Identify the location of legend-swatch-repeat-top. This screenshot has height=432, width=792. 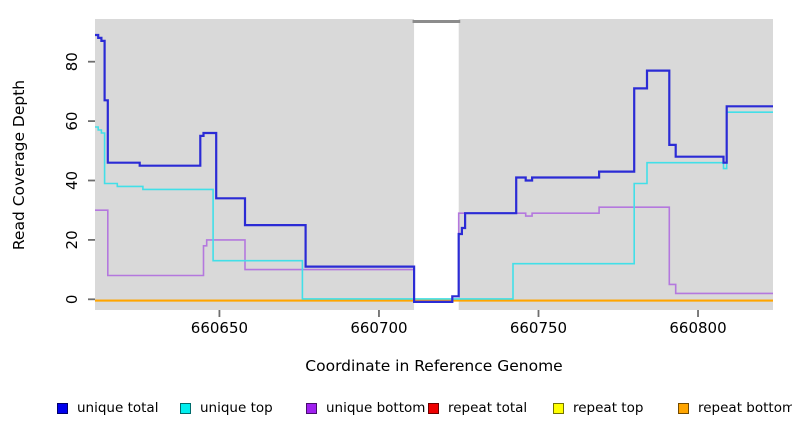
(558, 408).